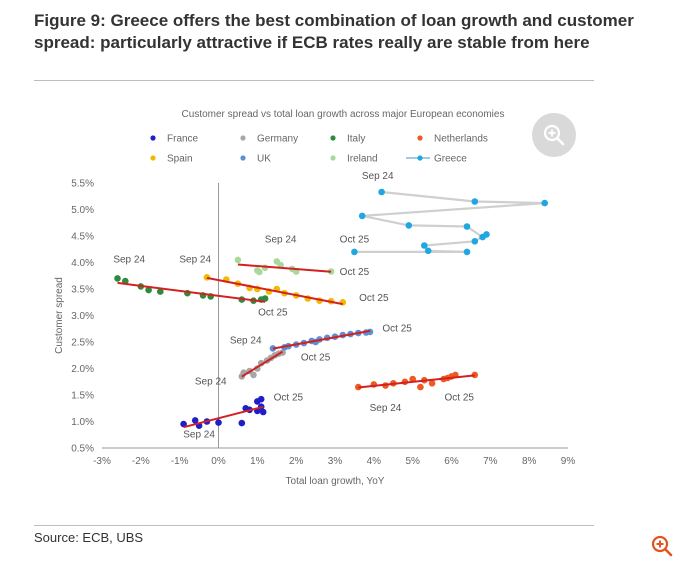 The image size is (680, 564). What do you see at coordinates (180, 461) in the screenshot?
I see `x-tick-label: -1%` at bounding box center [180, 461].